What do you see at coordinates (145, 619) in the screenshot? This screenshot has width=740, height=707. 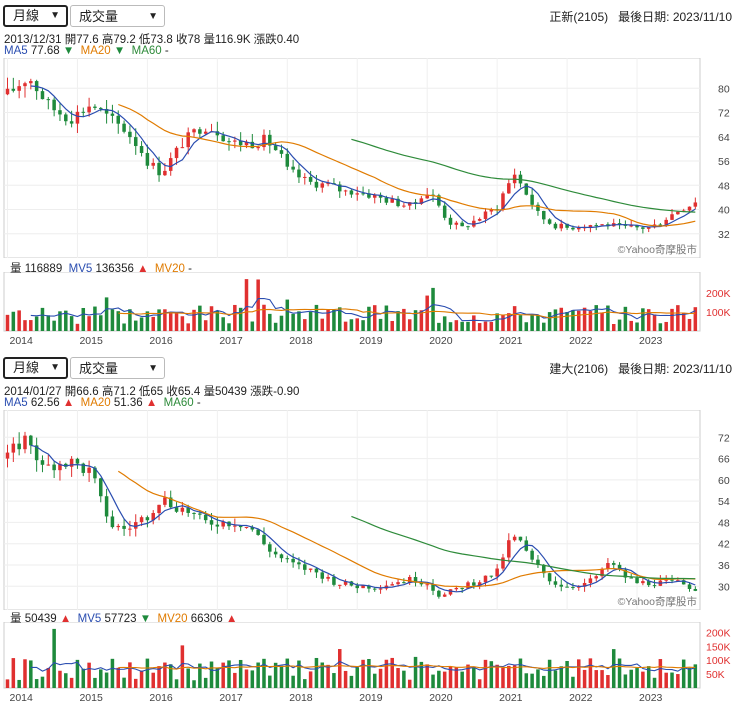 I see `mv5-dir: ▼` at bounding box center [145, 619].